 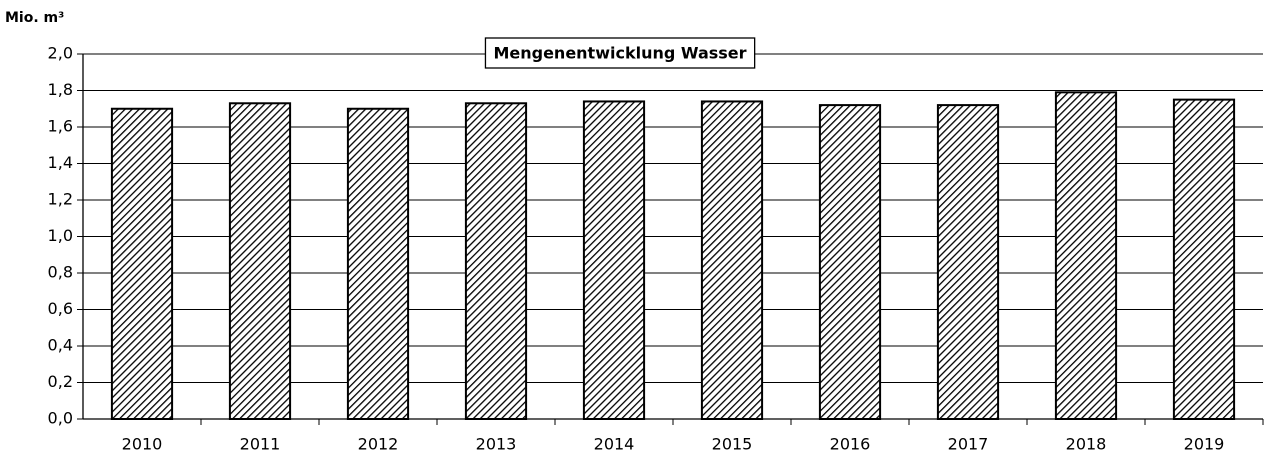 I want to click on x-tick-label: 2015, so click(x=732, y=444).